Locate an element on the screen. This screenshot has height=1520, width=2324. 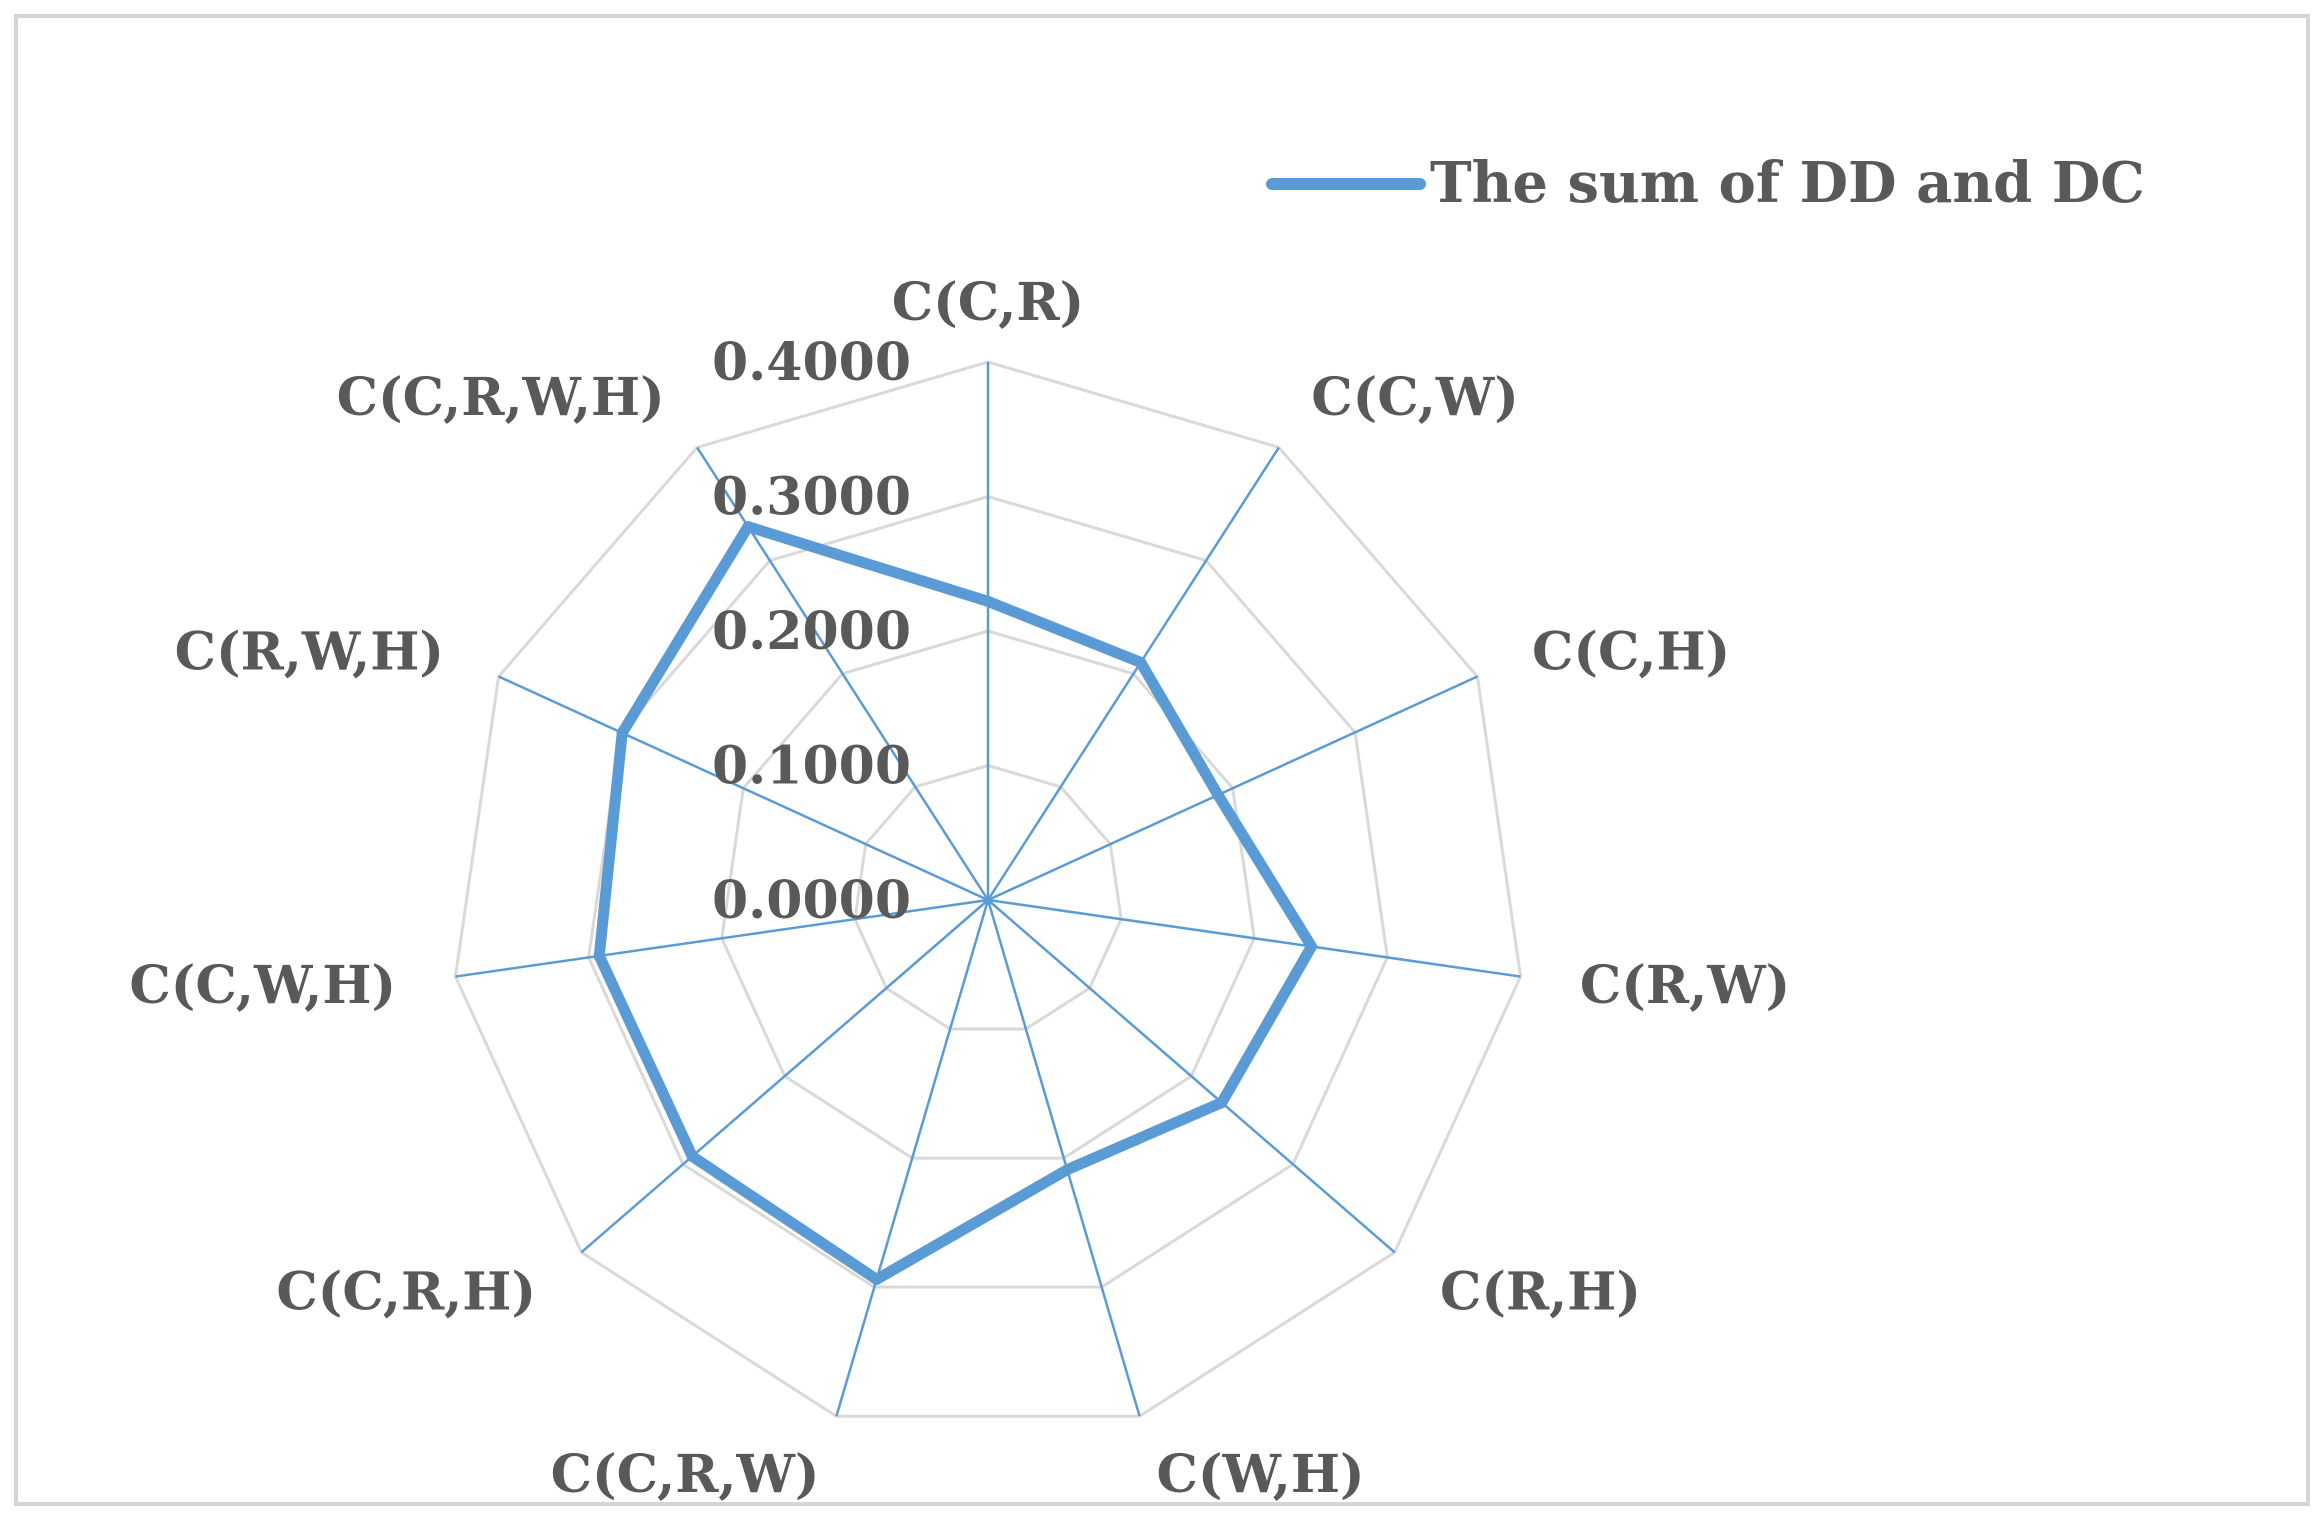
radial-tick-label: 0.2000 is located at coordinates (811, 631).